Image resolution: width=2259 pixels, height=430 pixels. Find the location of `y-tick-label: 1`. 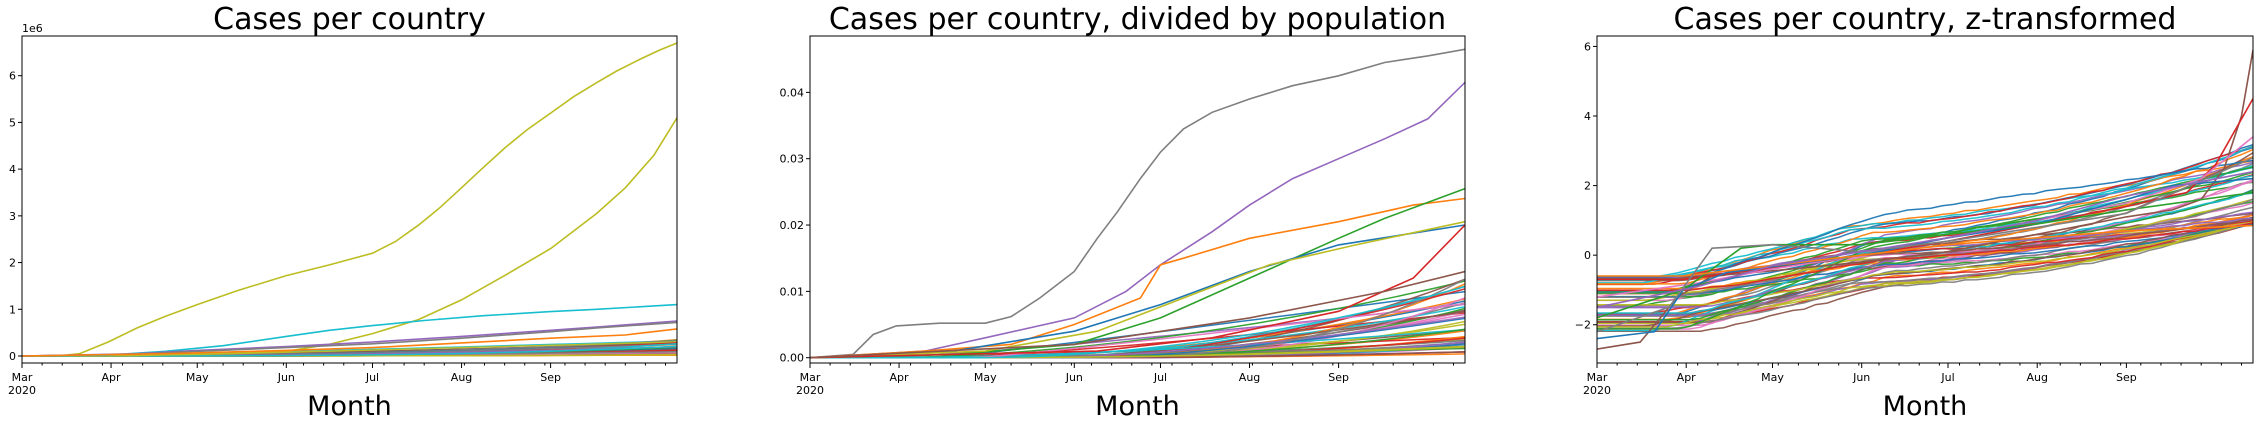

y-tick-label: 1 is located at coordinates (12, 309).